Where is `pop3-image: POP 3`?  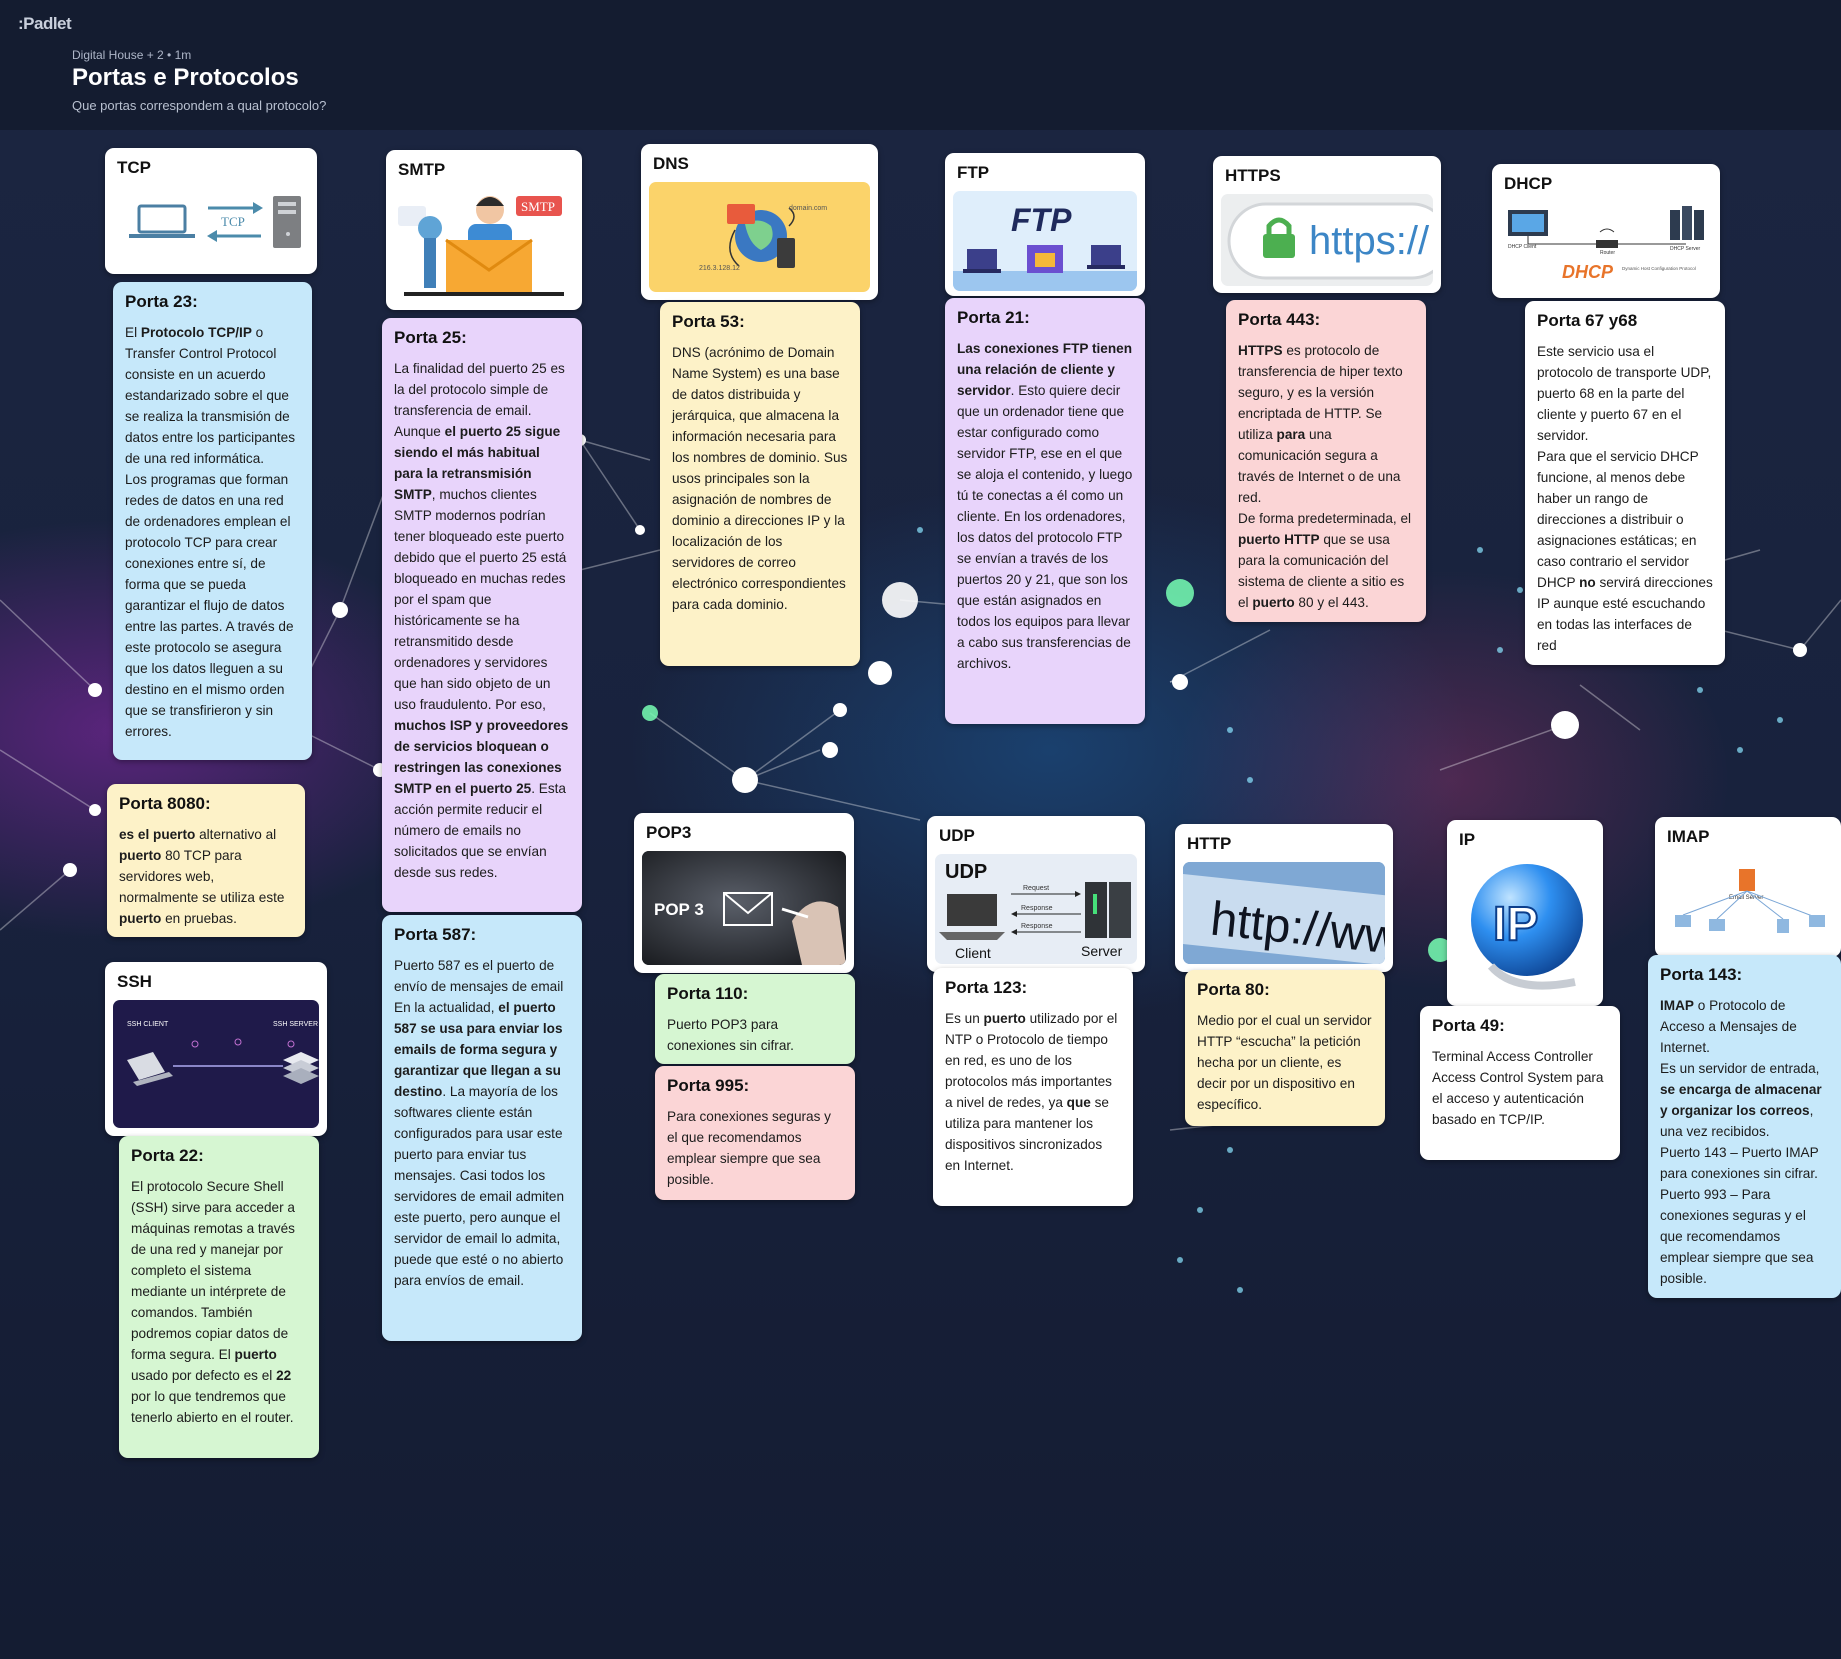
pop3-image: POP 3 is located at coordinates (744, 908).